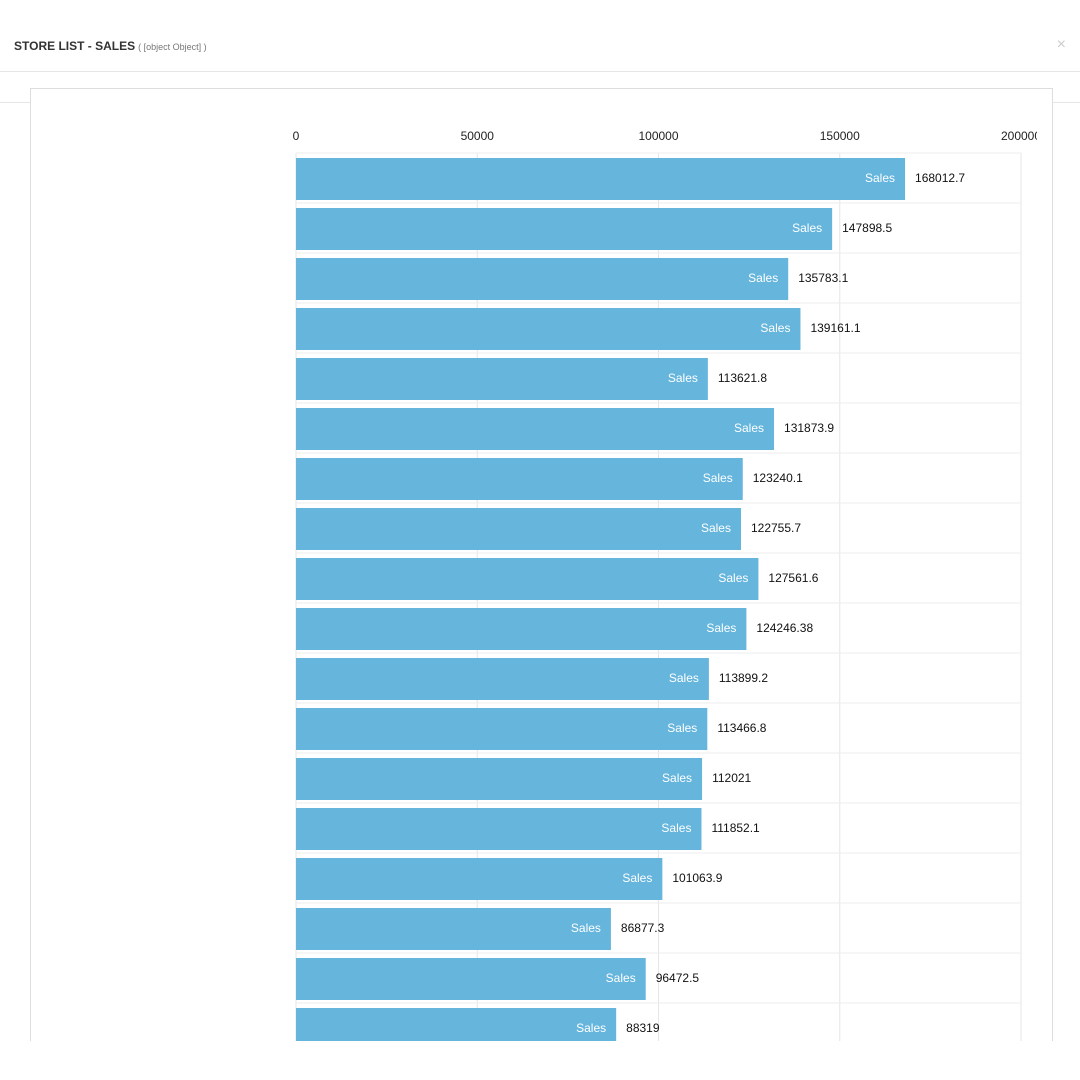  Describe the element at coordinates (540, 1060) in the screenshot. I see `footer-space` at that location.